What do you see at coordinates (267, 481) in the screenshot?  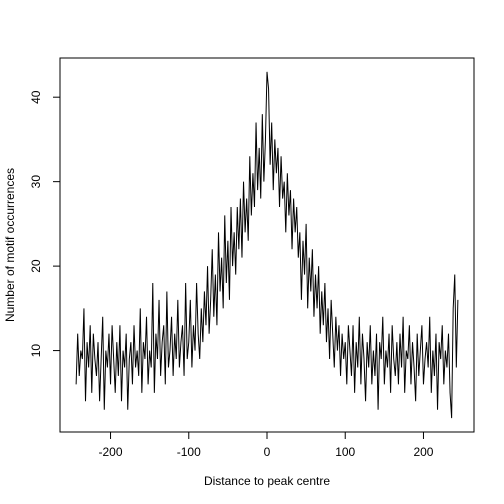 I see `x-axis-label: Distance to peak centre` at bounding box center [267, 481].